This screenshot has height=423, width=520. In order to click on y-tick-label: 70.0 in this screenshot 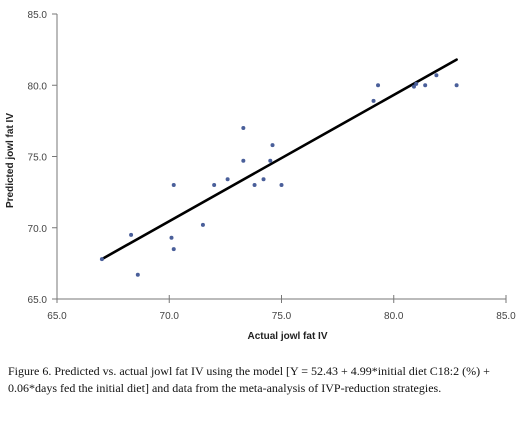, I will do `click(38, 229)`.